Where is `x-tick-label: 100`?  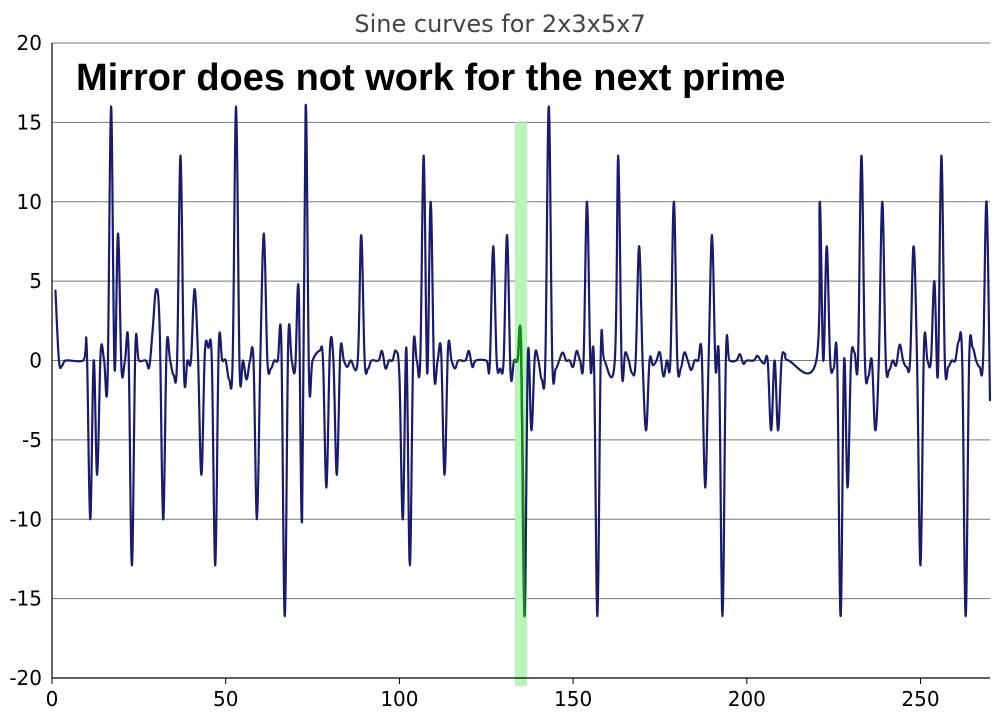
x-tick-label: 100 is located at coordinates (399, 699).